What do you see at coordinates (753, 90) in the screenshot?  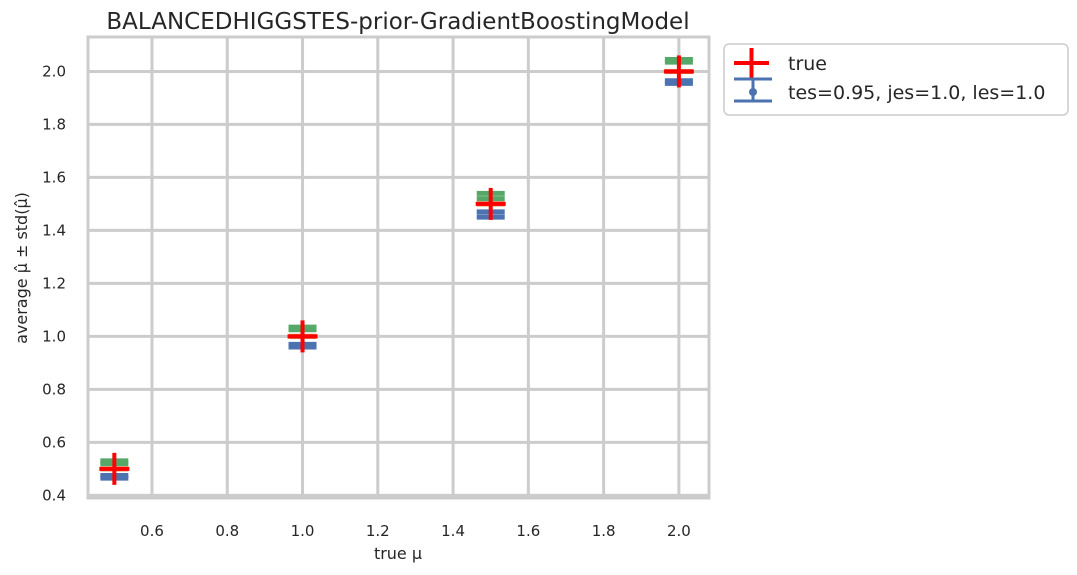 I see `legend-marker-errorbar` at bounding box center [753, 90].